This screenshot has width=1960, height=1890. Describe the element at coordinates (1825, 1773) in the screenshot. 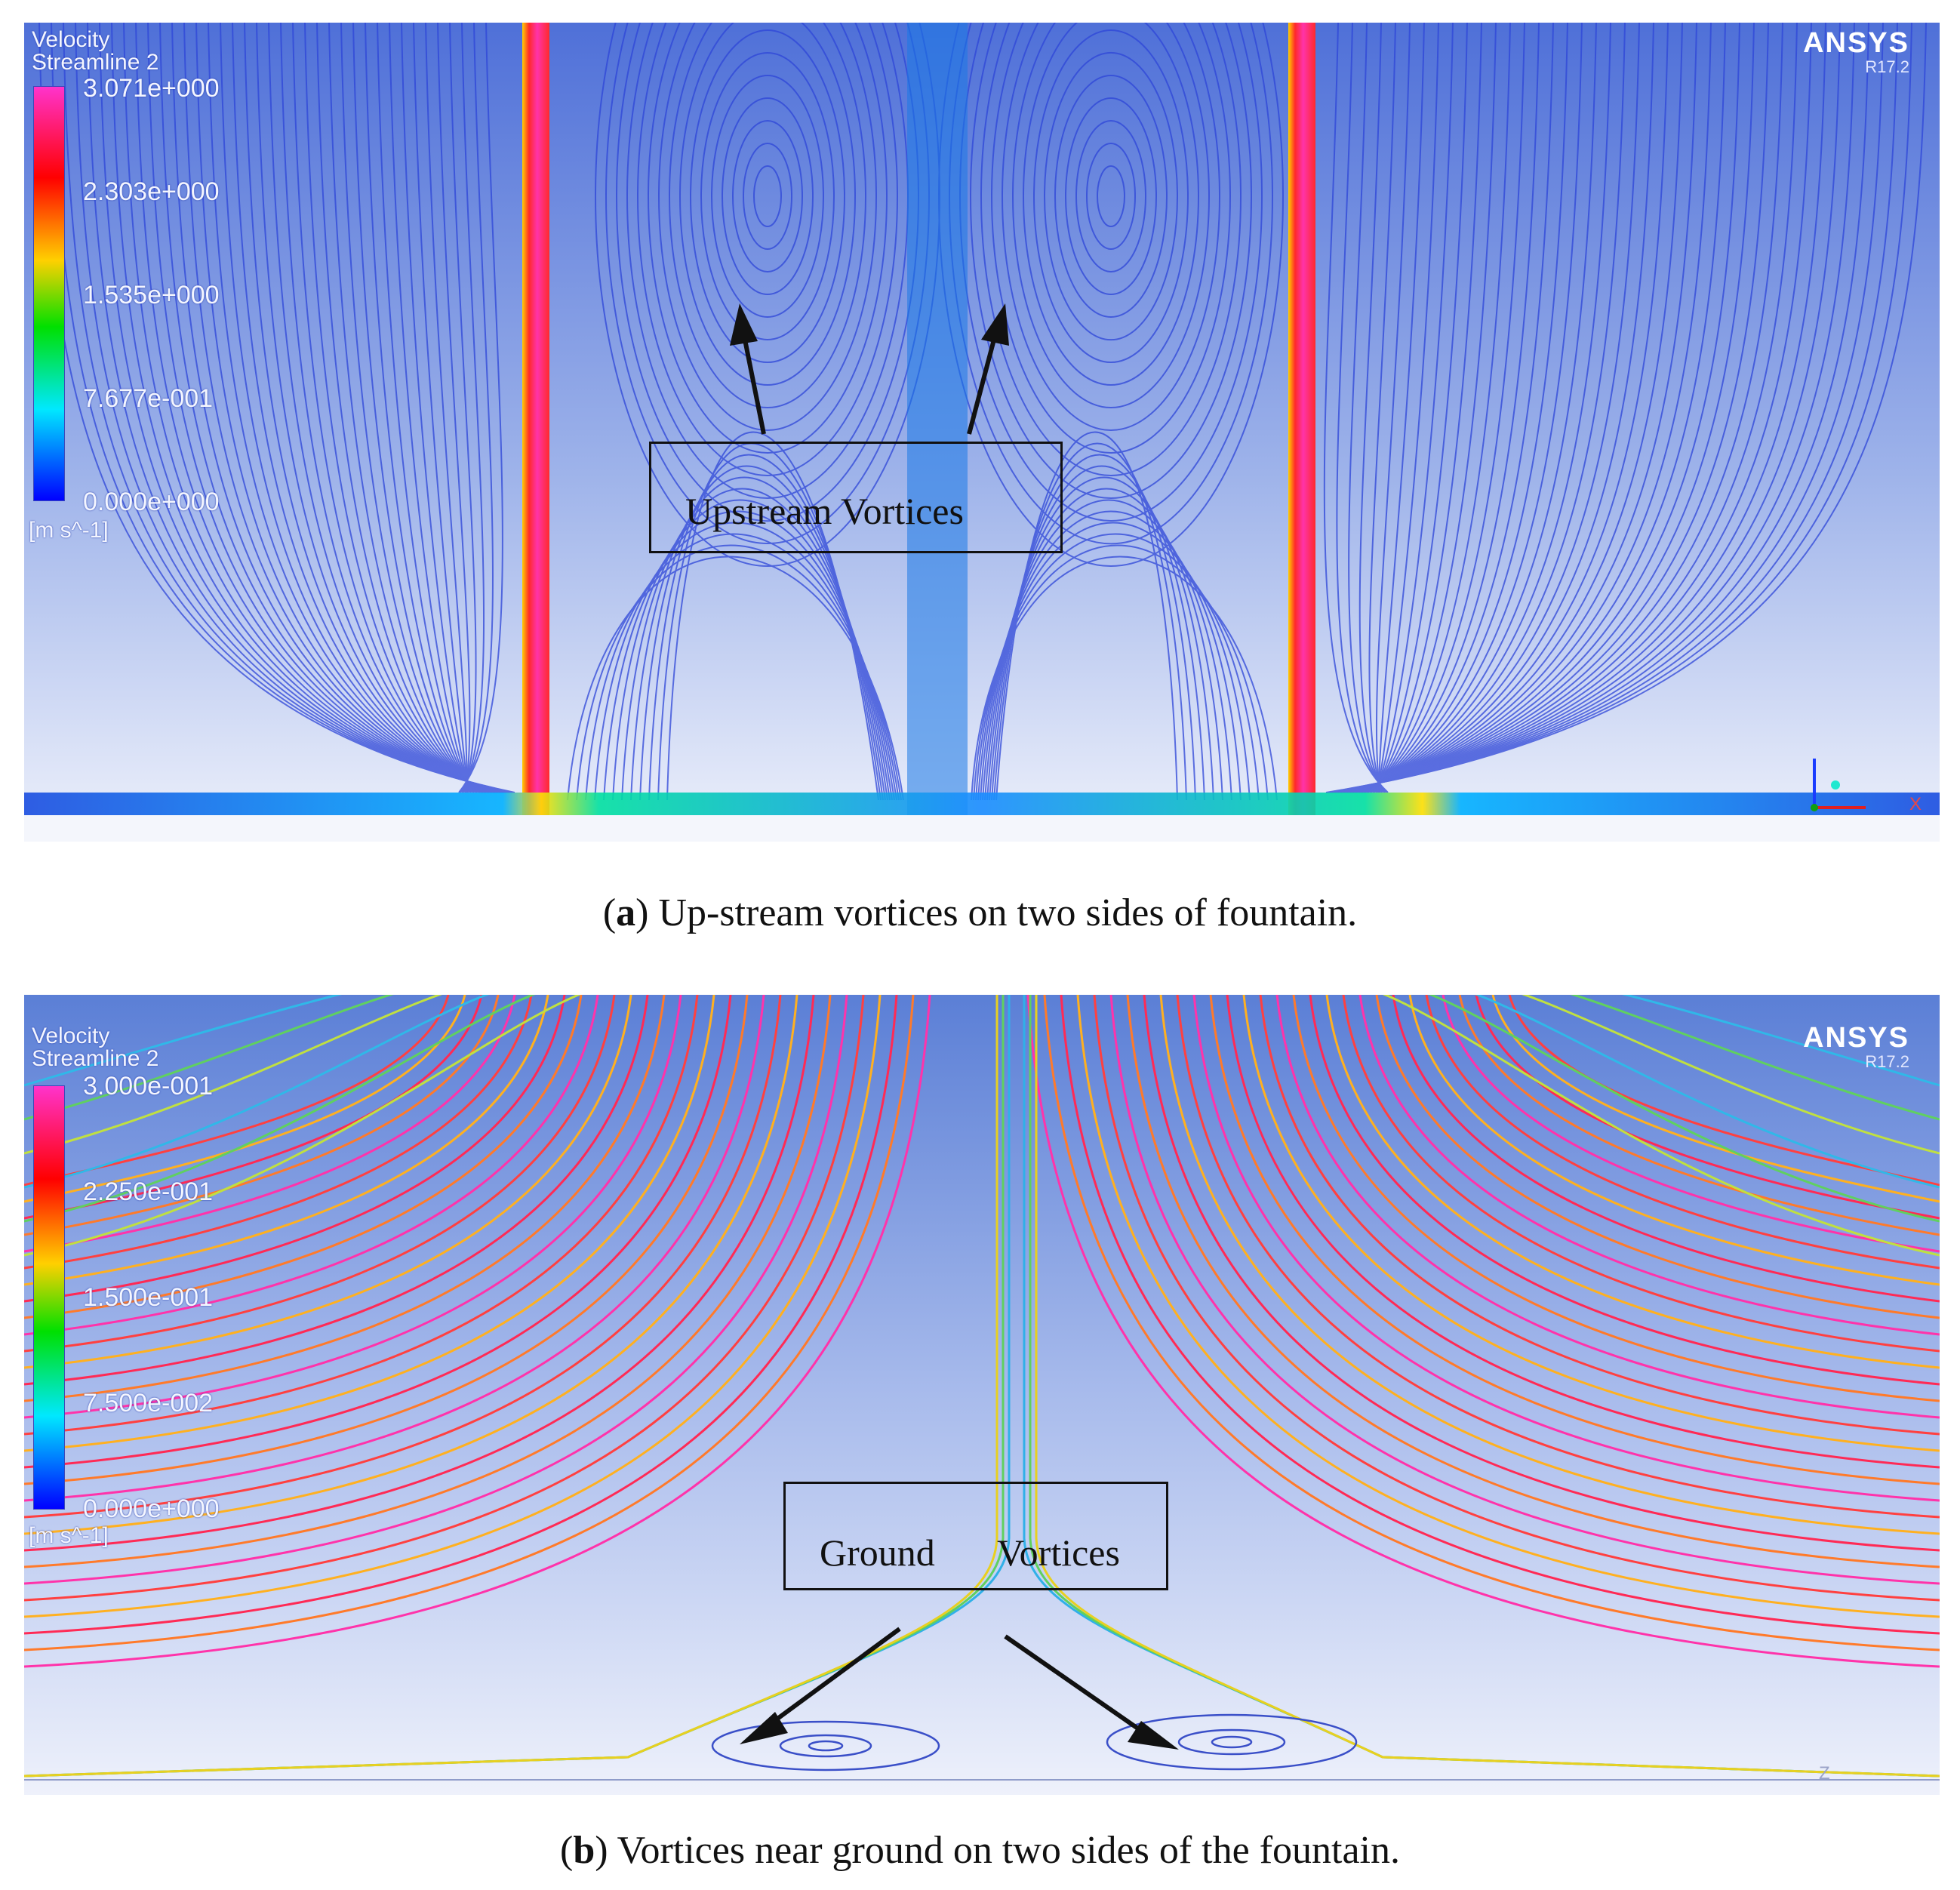

I see `axis-z-label: Z` at that location.